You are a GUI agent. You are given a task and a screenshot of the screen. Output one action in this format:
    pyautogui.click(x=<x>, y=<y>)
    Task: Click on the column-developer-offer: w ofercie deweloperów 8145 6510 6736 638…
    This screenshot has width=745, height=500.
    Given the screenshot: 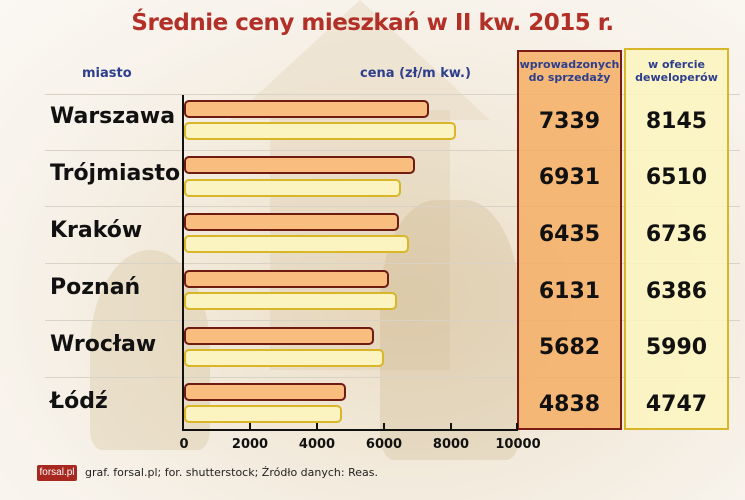 What is the action you would take?
    pyautogui.click(x=676, y=239)
    